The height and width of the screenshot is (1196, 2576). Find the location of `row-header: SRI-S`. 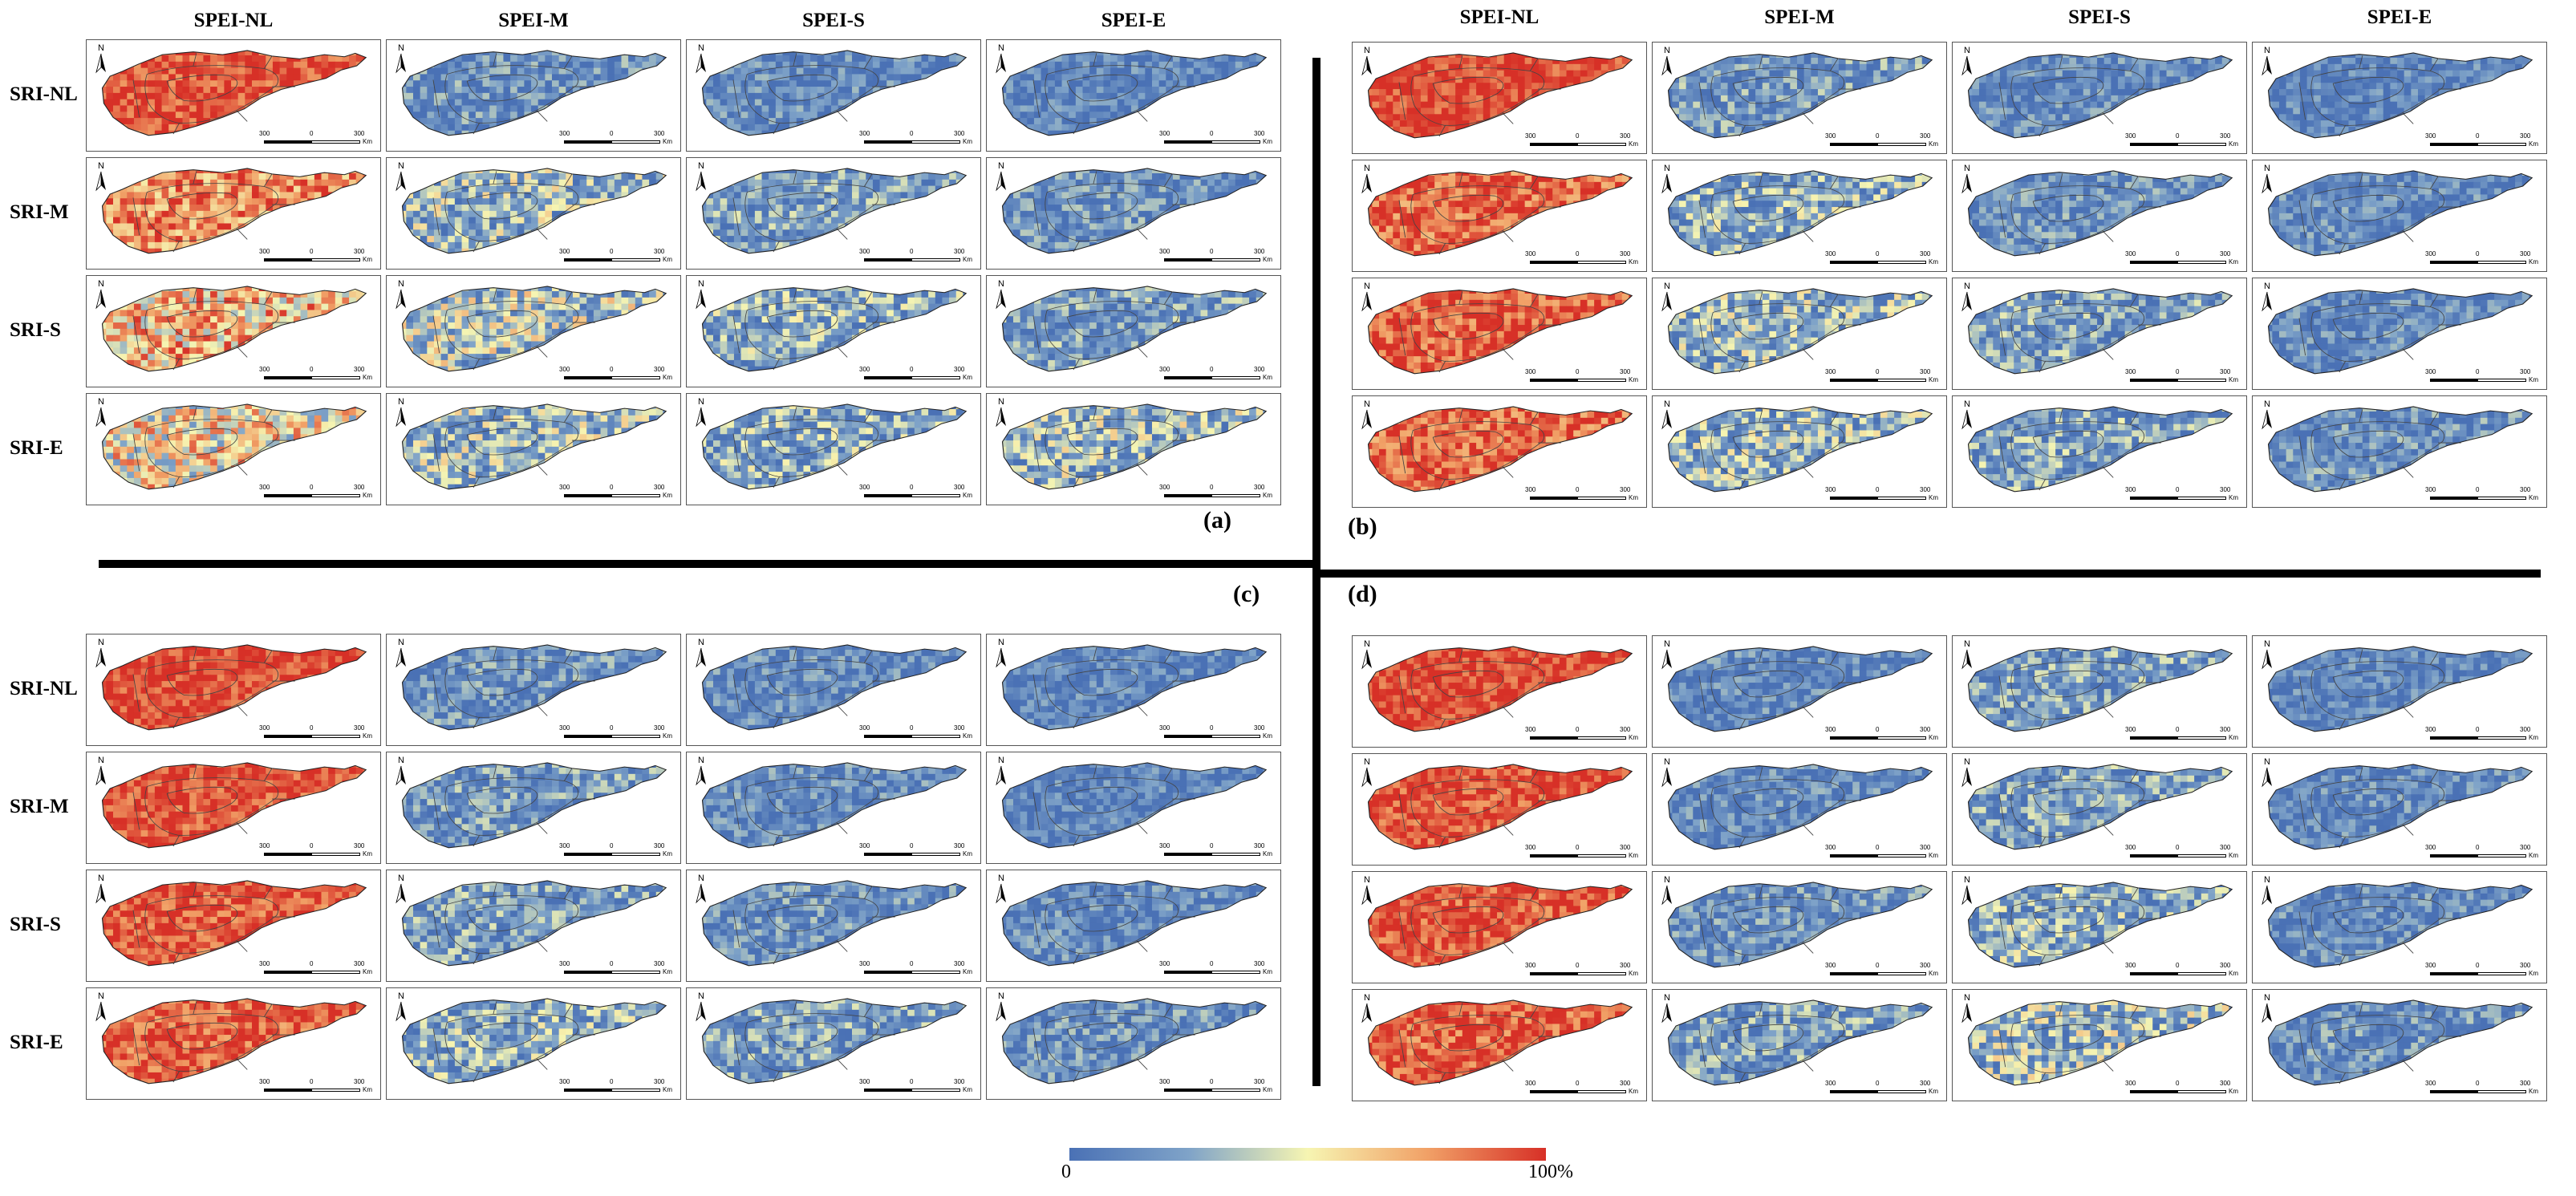

row-header: SRI-S is located at coordinates (35, 925).